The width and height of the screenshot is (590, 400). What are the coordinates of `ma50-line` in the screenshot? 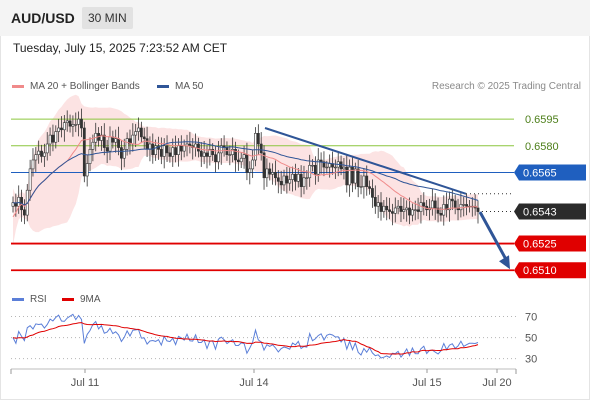 It's located at (245, 173).